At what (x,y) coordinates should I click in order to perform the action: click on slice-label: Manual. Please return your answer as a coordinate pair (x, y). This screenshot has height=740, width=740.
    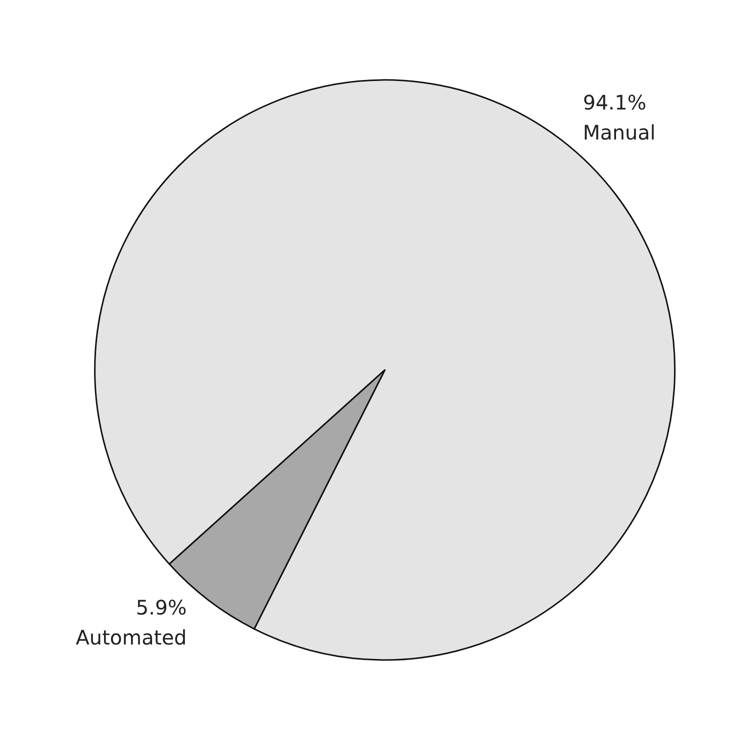
    Looking at the image, I should click on (619, 132).